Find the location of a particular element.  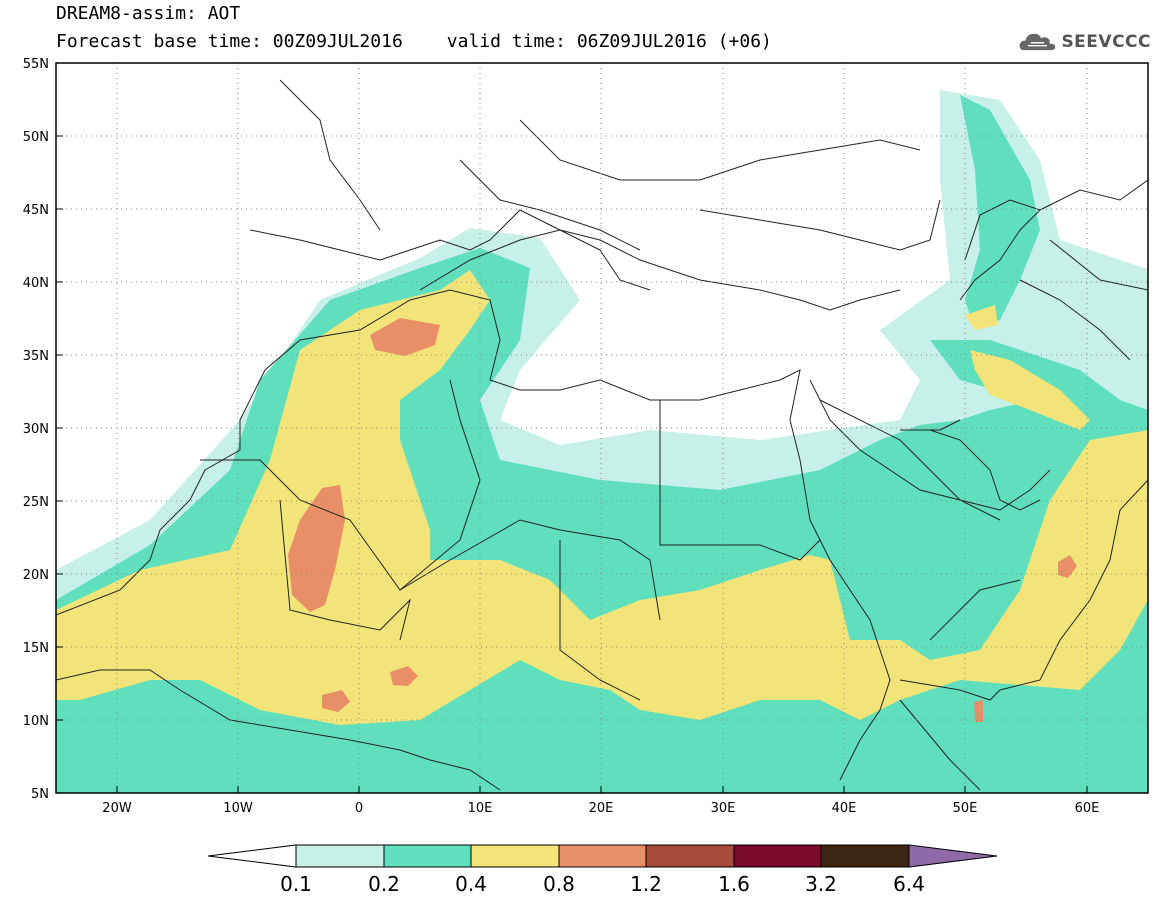

cloud-icon is located at coordinates (1037, 42).